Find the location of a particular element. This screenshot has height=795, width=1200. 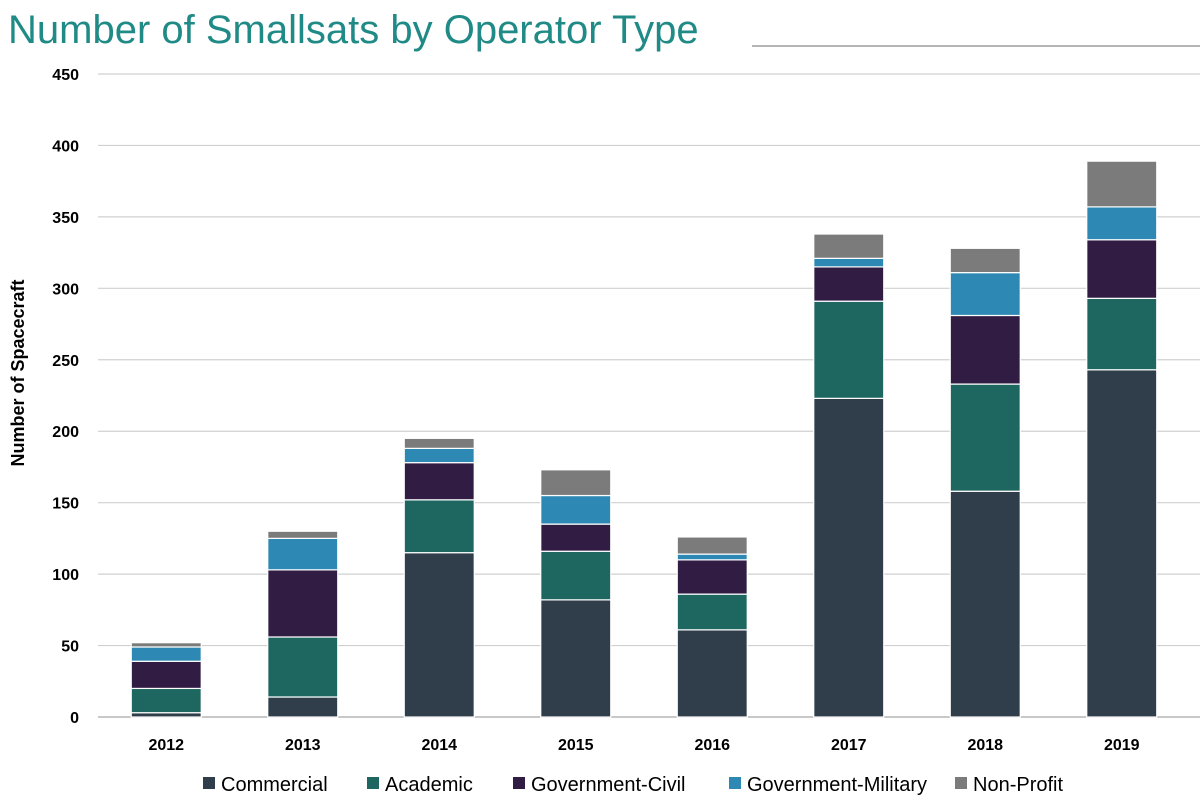

bar-stack-2019 is located at coordinates (1122, 439).